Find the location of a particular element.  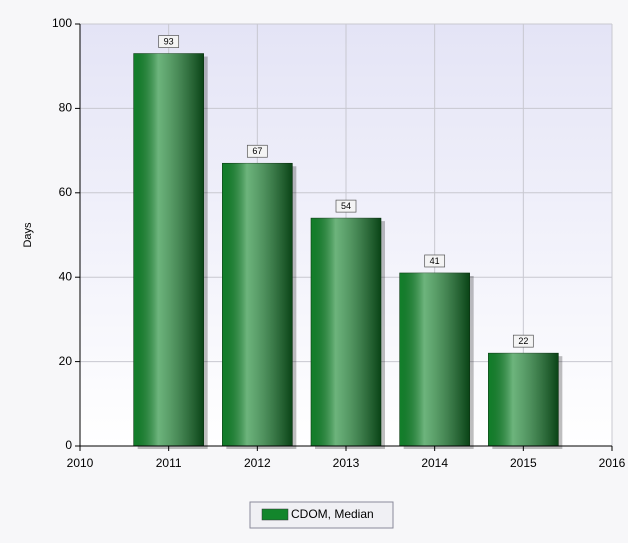

y-axis-label: Days is located at coordinates (28, 235).